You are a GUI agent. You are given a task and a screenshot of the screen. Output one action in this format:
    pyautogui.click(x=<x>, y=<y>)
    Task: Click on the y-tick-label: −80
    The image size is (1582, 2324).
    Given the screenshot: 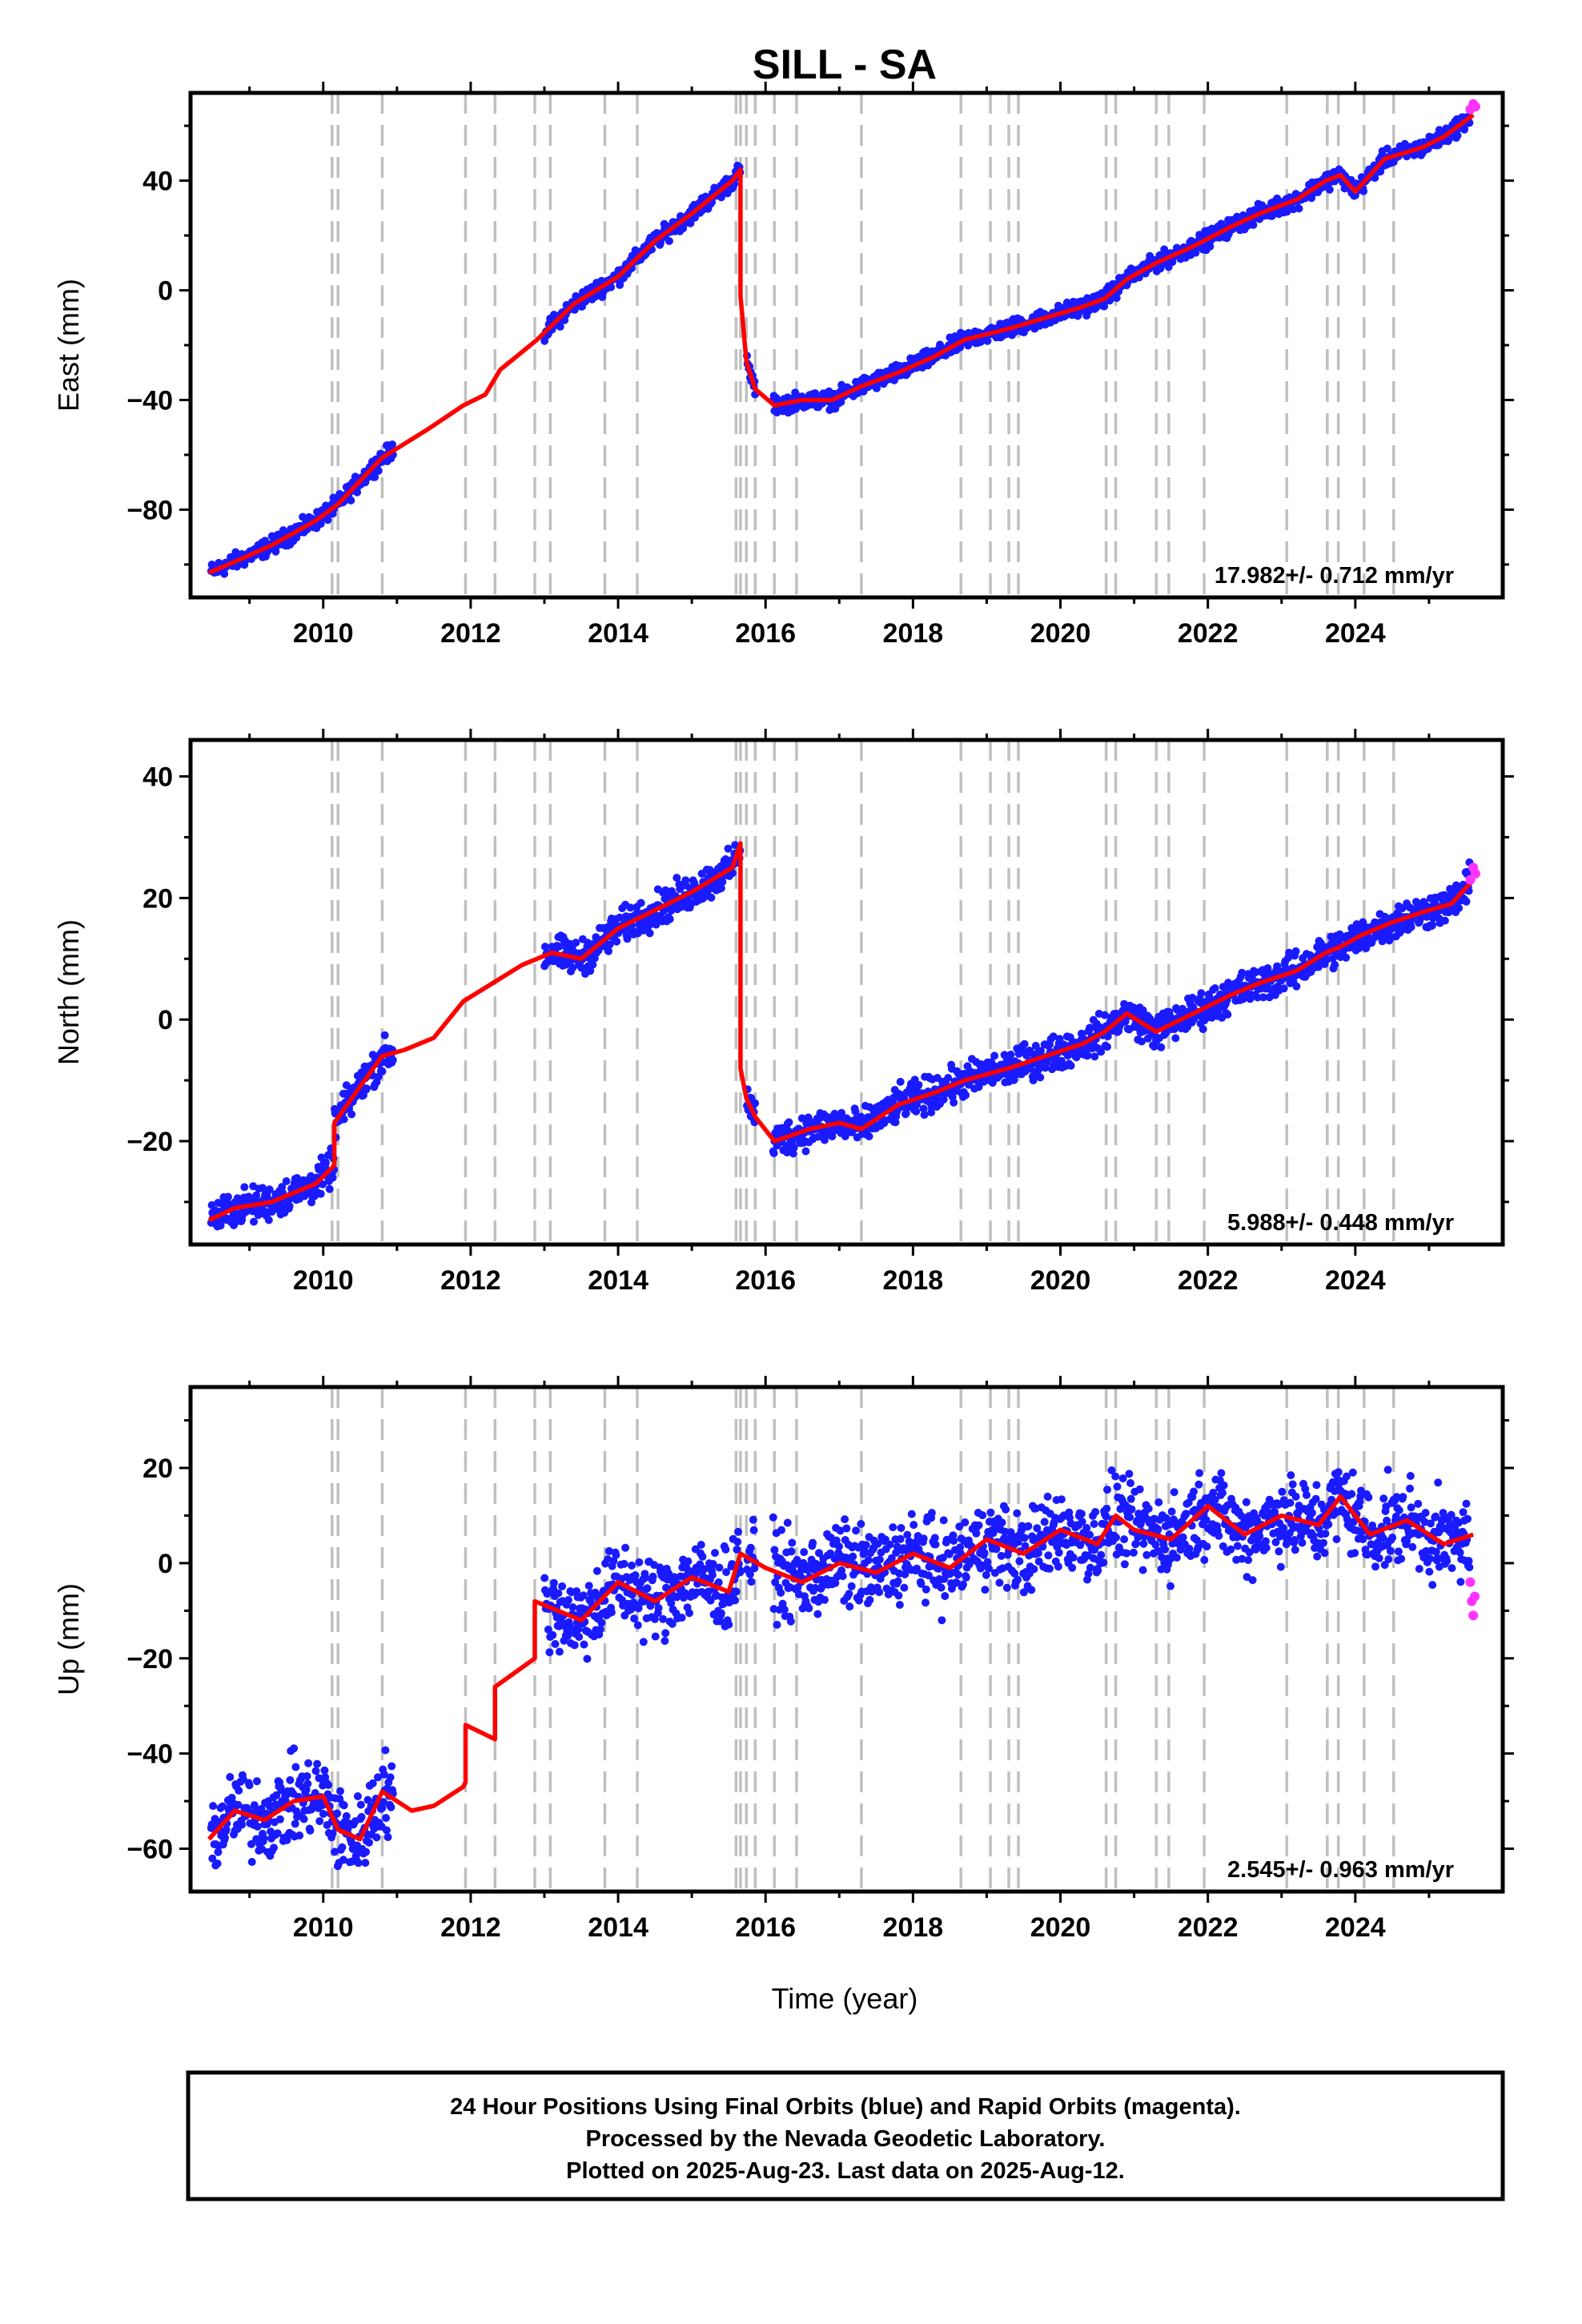 What is the action you would take?
    pyautogui.click(x=149, y=510)
    